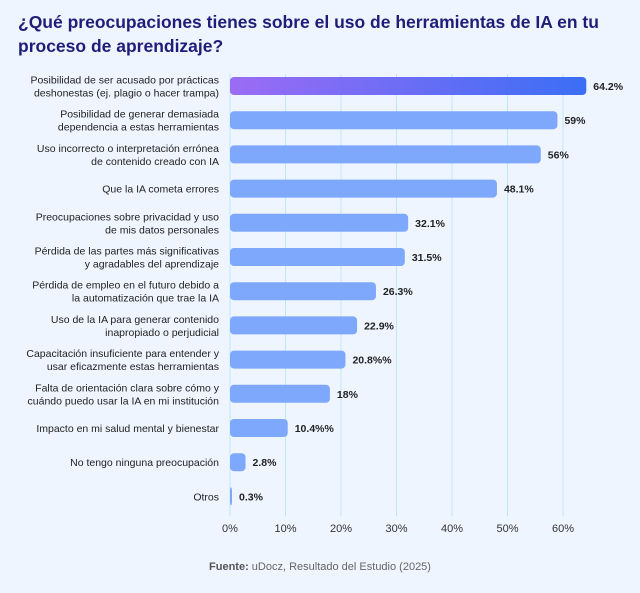  Describe the element at coordinates (285, 529) in the screenshot. I see `x-tick-label: 10%` at that location.